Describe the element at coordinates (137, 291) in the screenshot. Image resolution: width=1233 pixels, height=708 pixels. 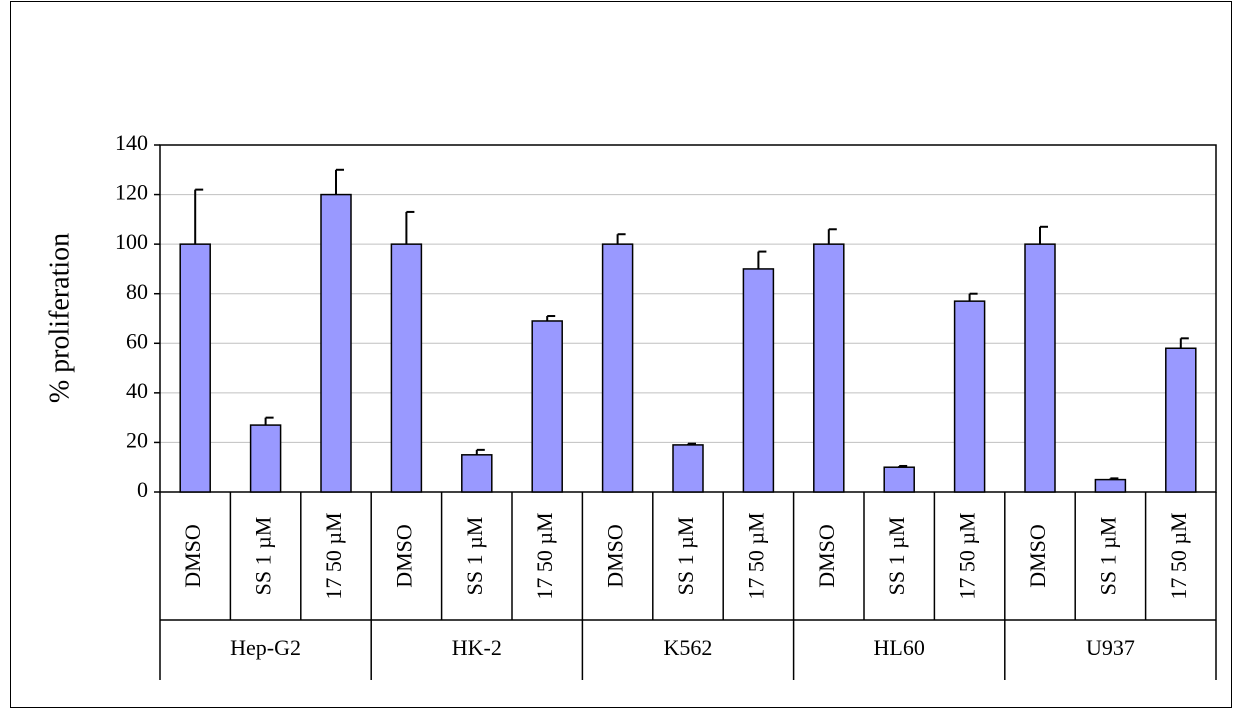
I see `y-tick-label: 80` at that location.